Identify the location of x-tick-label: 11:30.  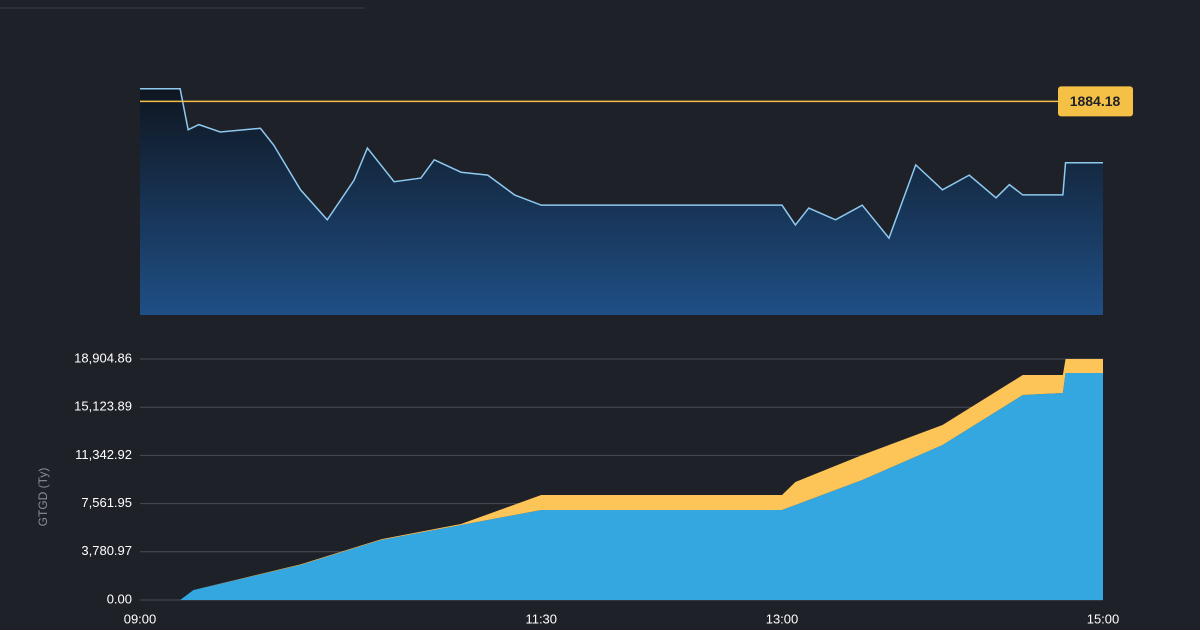
(541, 618).